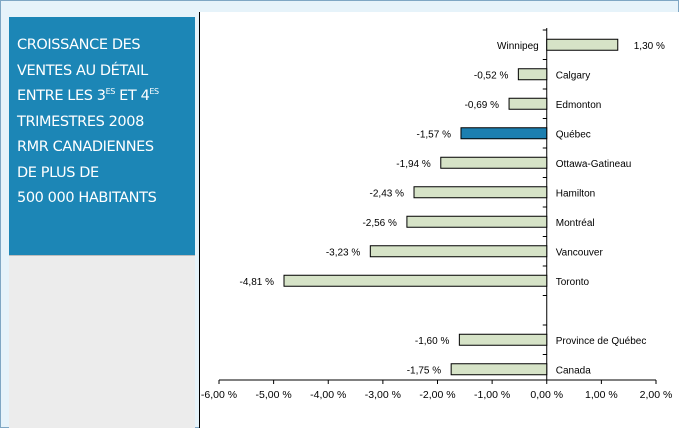 The height and width of the screenshot is (428, 679). I want to click on title-line-6: de plus de, so click(58, 172).